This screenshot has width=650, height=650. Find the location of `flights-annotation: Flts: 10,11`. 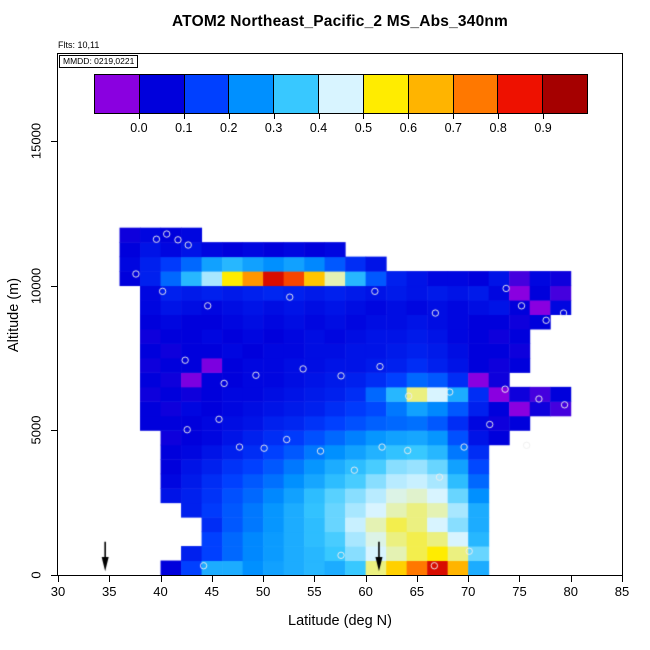

flights-annotation: Flts: 10,11 is located at coordinates (79, 45).